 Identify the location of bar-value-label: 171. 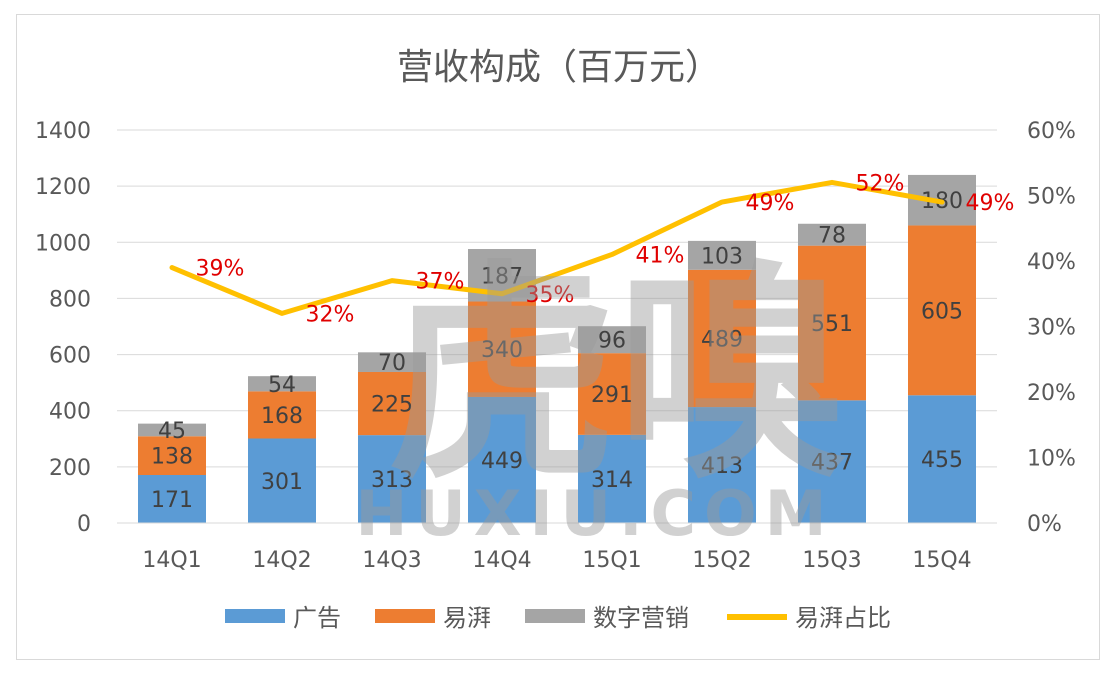
(172, 500).